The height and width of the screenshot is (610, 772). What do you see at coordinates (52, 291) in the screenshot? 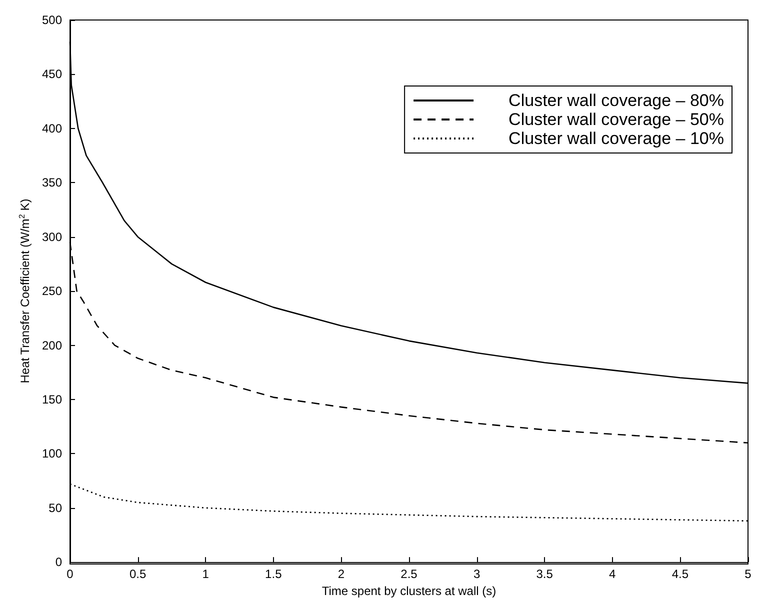
I see `y-tick-label: 250` at bounding box center [52, 291].